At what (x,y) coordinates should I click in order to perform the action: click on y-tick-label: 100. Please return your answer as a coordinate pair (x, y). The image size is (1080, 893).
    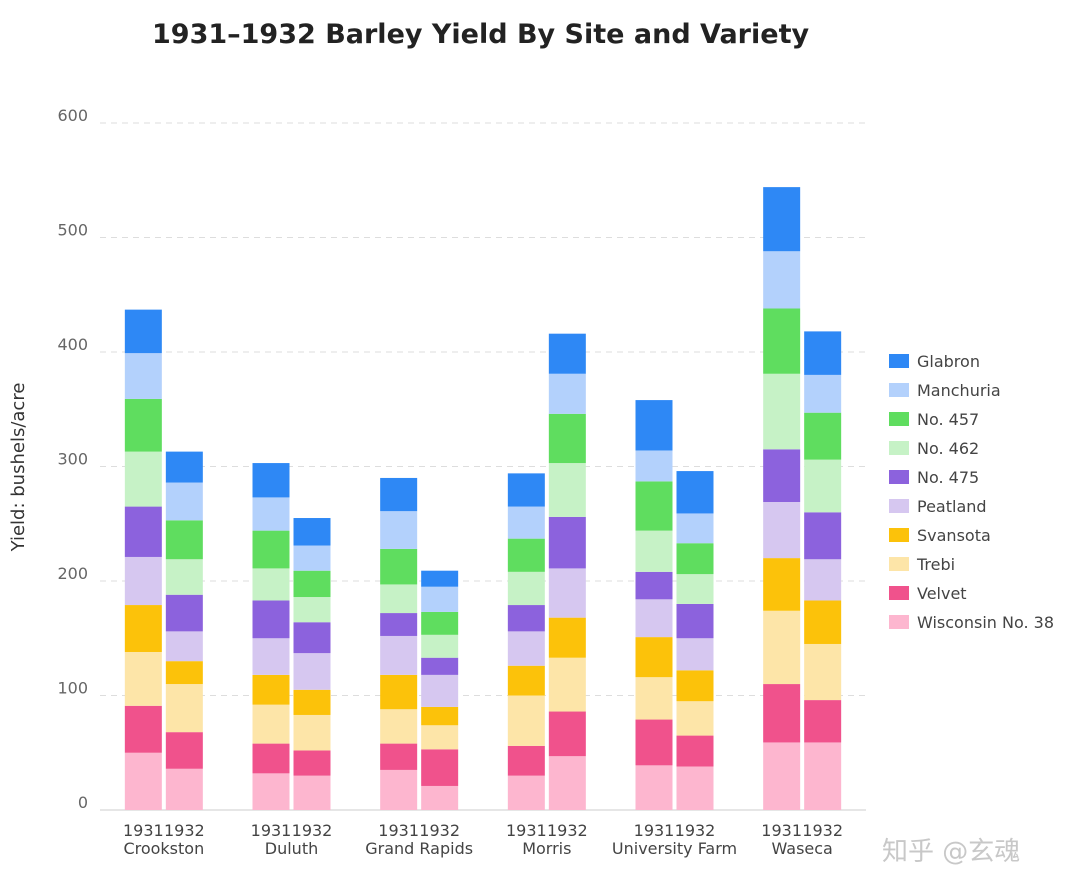
    Looking at the image, I should click on (72, 688).